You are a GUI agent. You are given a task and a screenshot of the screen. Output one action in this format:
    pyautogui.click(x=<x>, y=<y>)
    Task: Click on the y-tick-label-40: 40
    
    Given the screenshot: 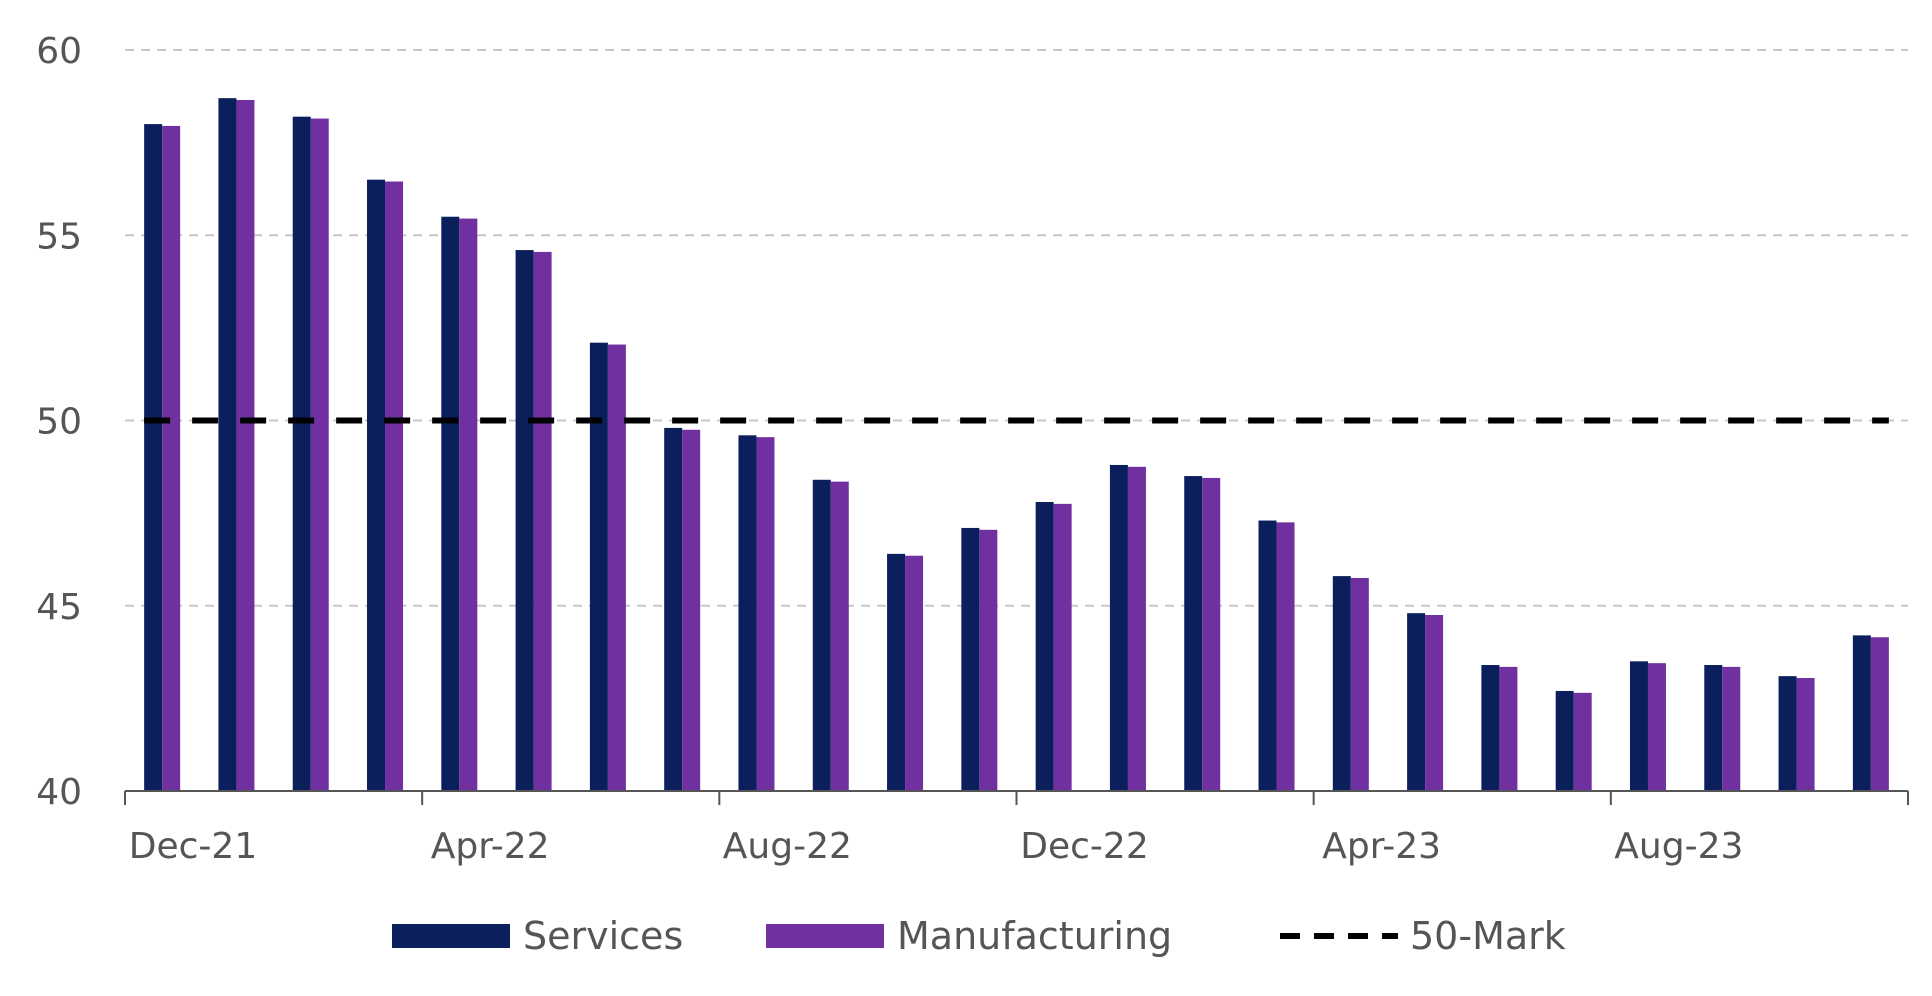 What is the action you would take?
    pyautogui.click(x=59, y=792)
    